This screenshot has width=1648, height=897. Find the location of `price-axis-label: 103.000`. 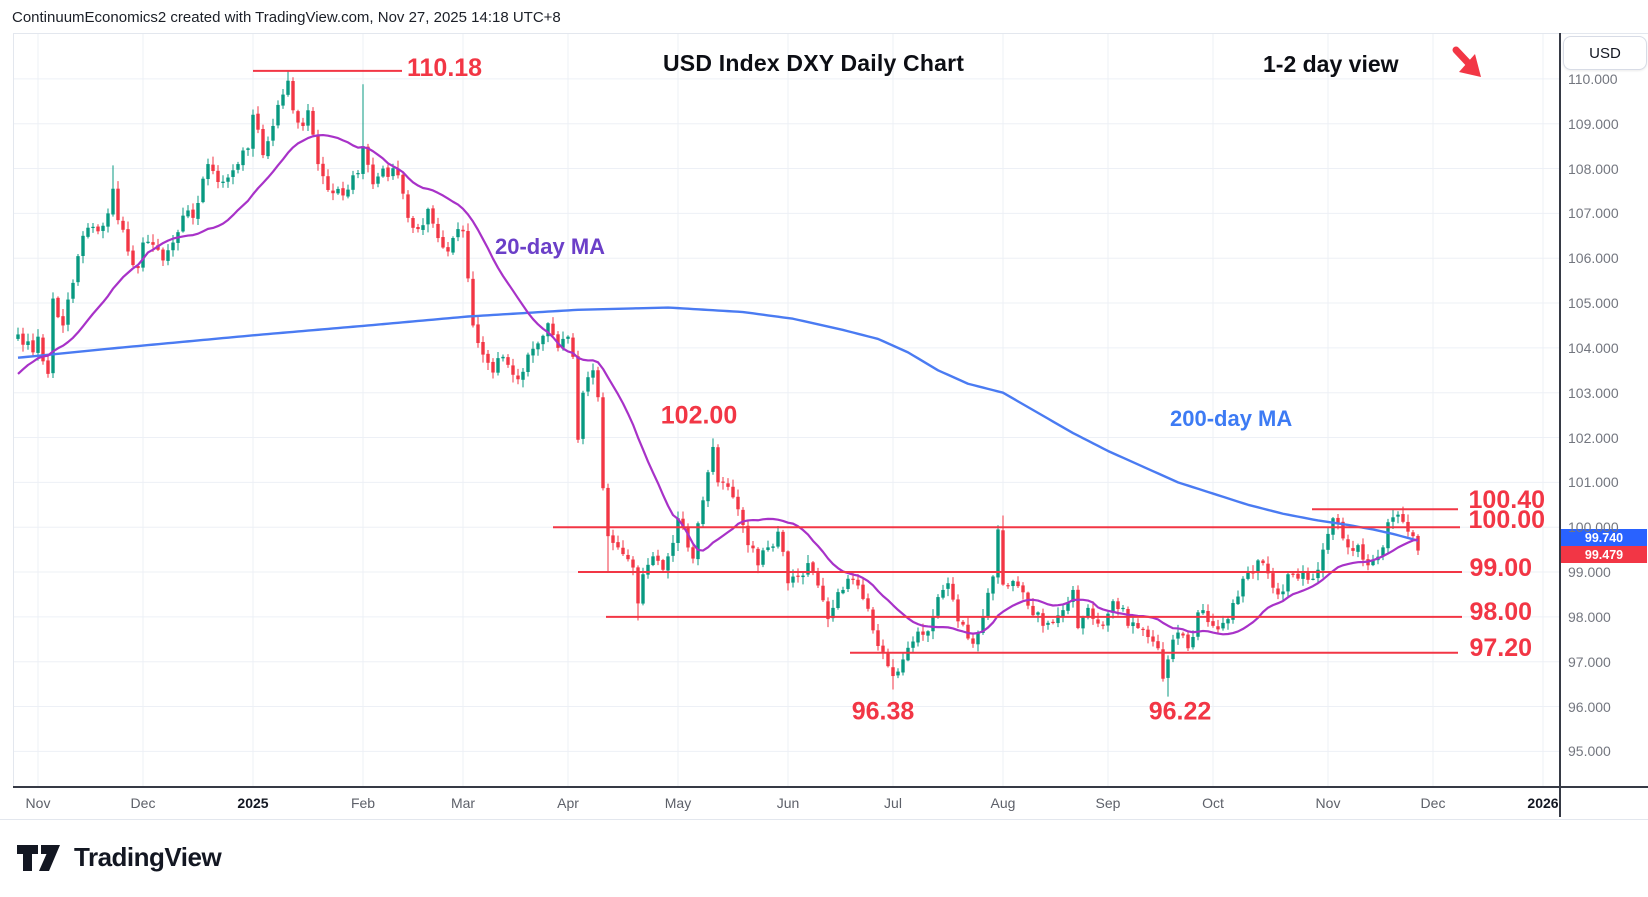

price-axis-label: 103.000 is located at coordinates (1593, 392).